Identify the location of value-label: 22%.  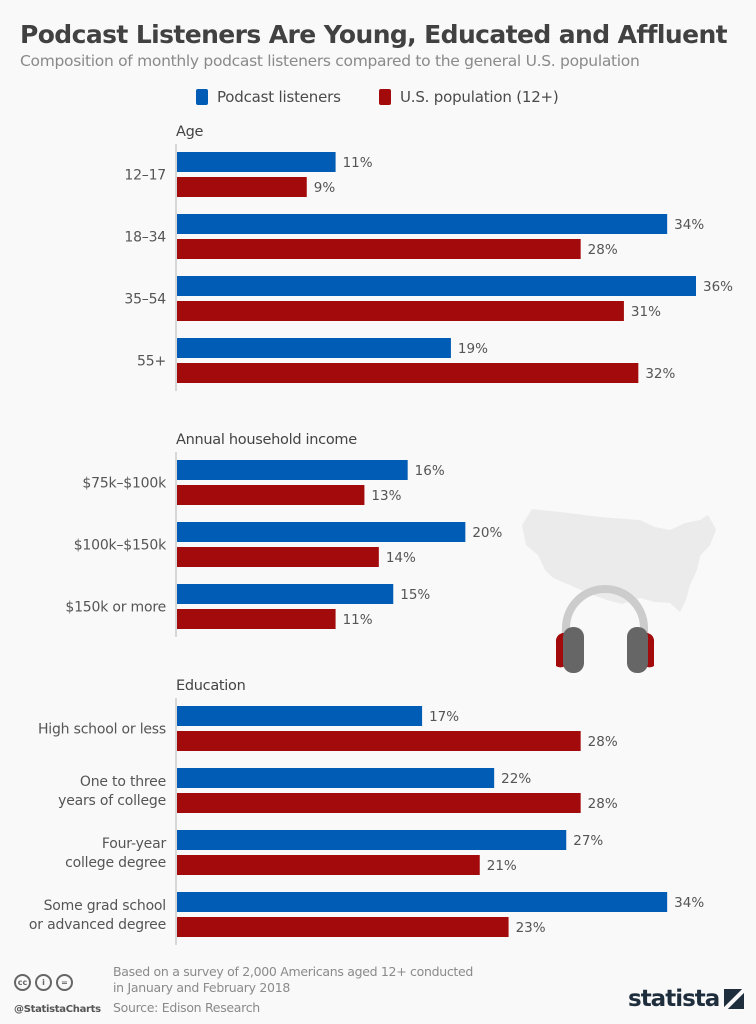
(516, 779).